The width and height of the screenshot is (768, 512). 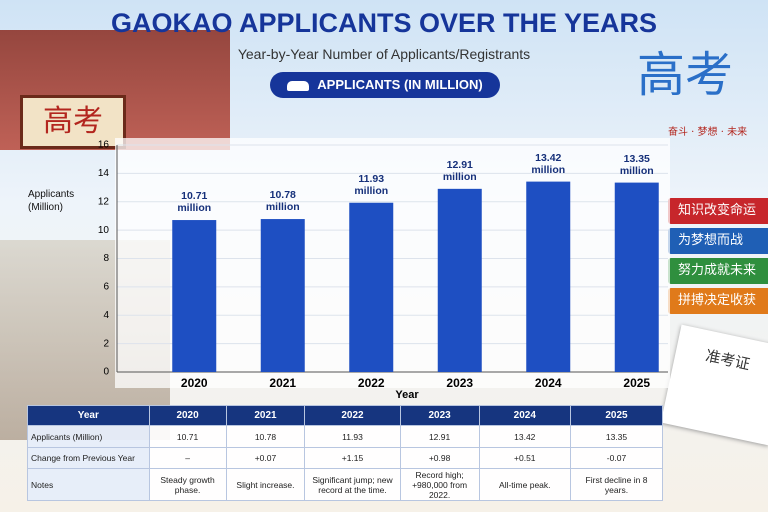 I want to click on table-cell: Notes, so click(x=88, y=484).